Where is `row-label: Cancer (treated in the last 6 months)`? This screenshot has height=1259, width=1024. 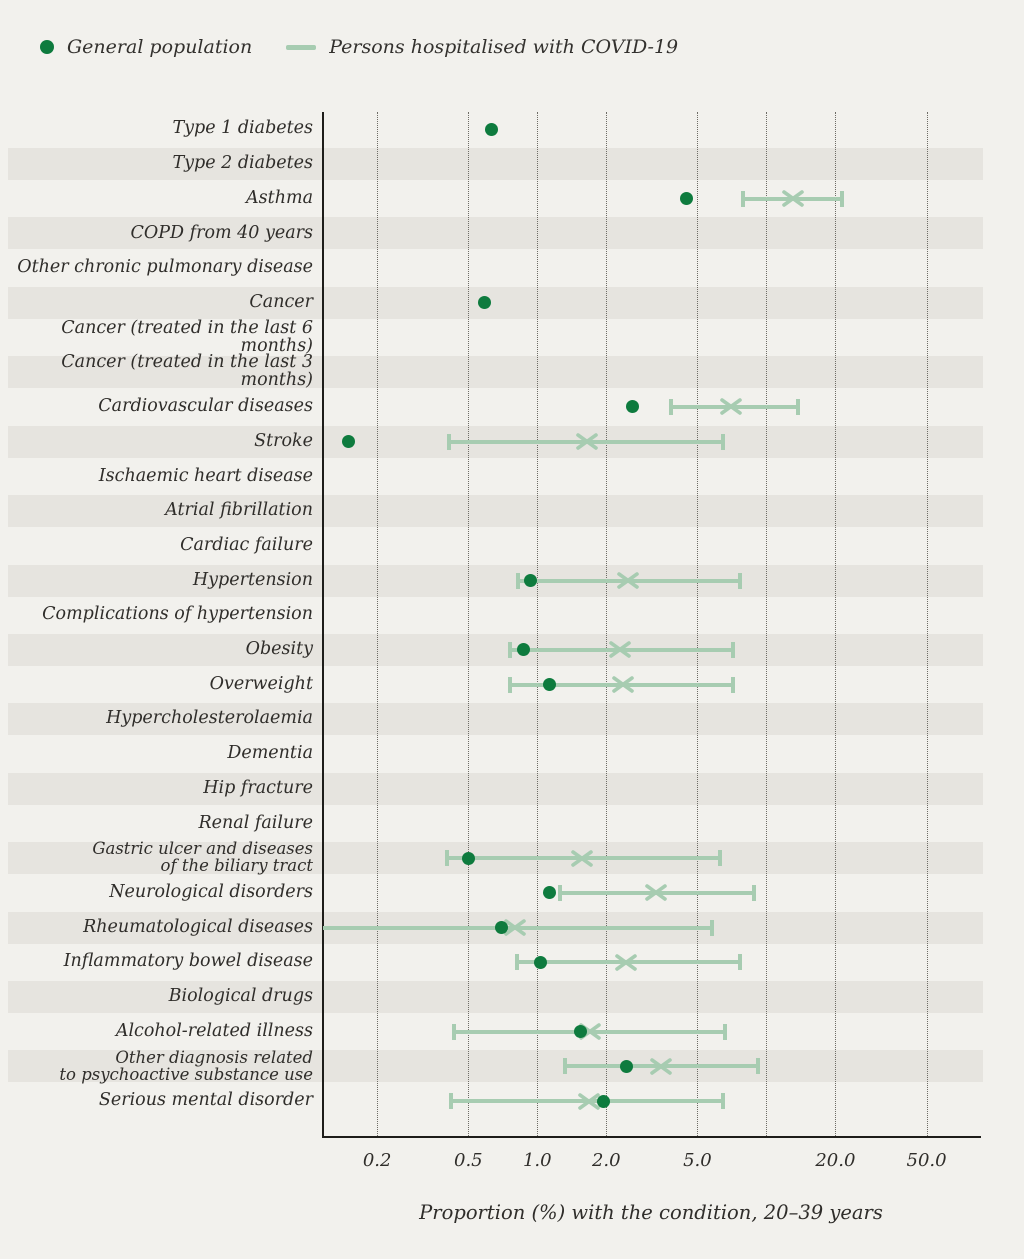 row-label: Cancer (treated in the last 6 months) is located at coordinates (187, 336).